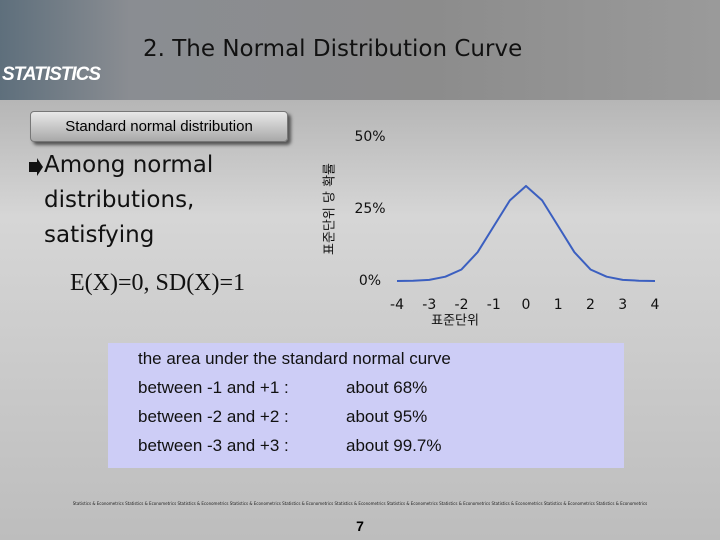 This screenshot has height=540, width=720. What do you see at coordinates (370, 281) in the screenshot?
I see `y-tick-label: 0%` at bounding box center [370, 281].